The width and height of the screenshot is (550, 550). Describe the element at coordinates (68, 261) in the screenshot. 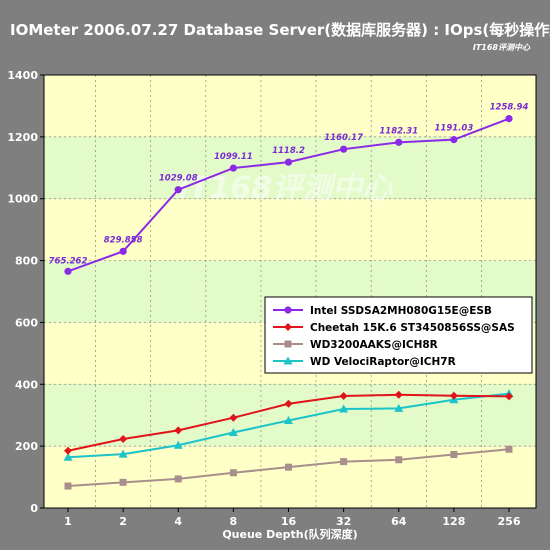

I see `data-label: 765.262` at that location.